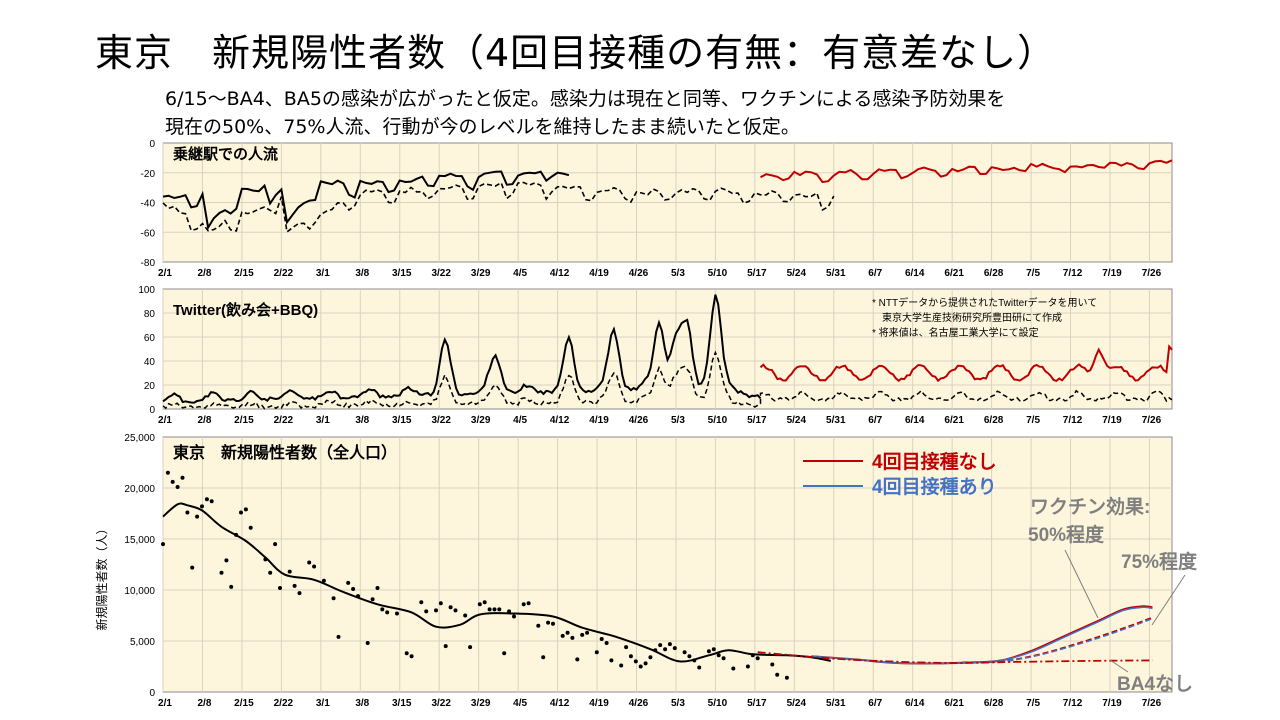 The image size is (1280, 720). Describe the element at coordinates (245, 310) in the screenshot. I see `panel-1-title: Twitter(飲み会+BBQ)` at that location.